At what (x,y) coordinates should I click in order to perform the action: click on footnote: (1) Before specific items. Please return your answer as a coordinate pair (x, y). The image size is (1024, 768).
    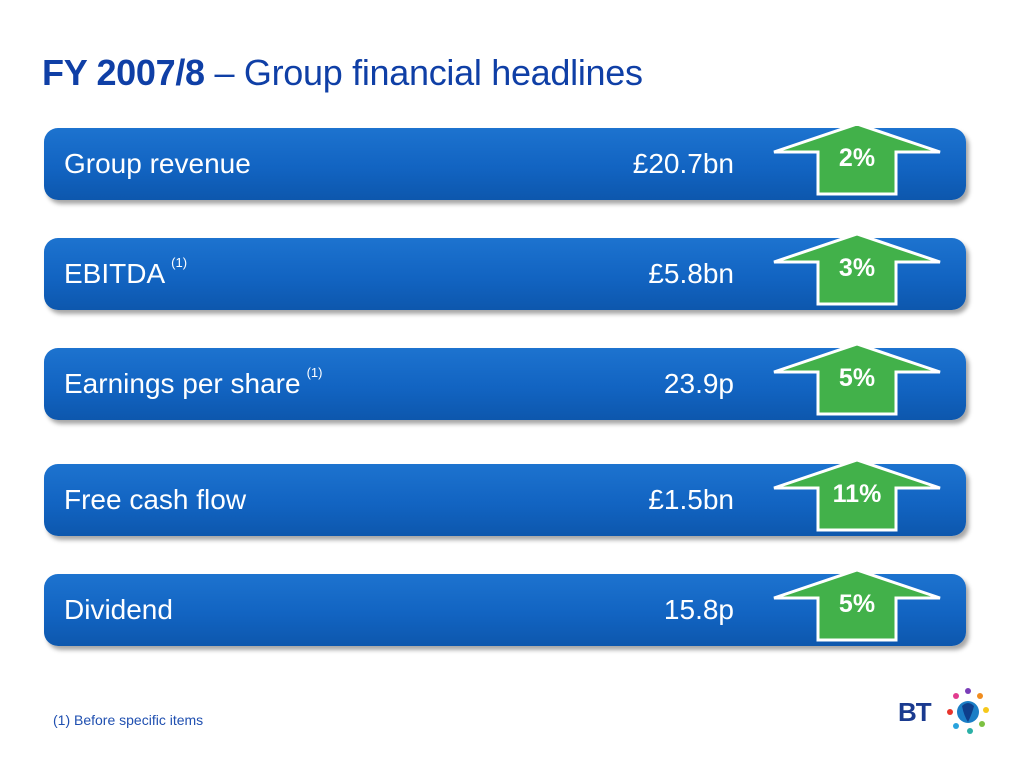
    Looking at the image, I should click on (128, 720).